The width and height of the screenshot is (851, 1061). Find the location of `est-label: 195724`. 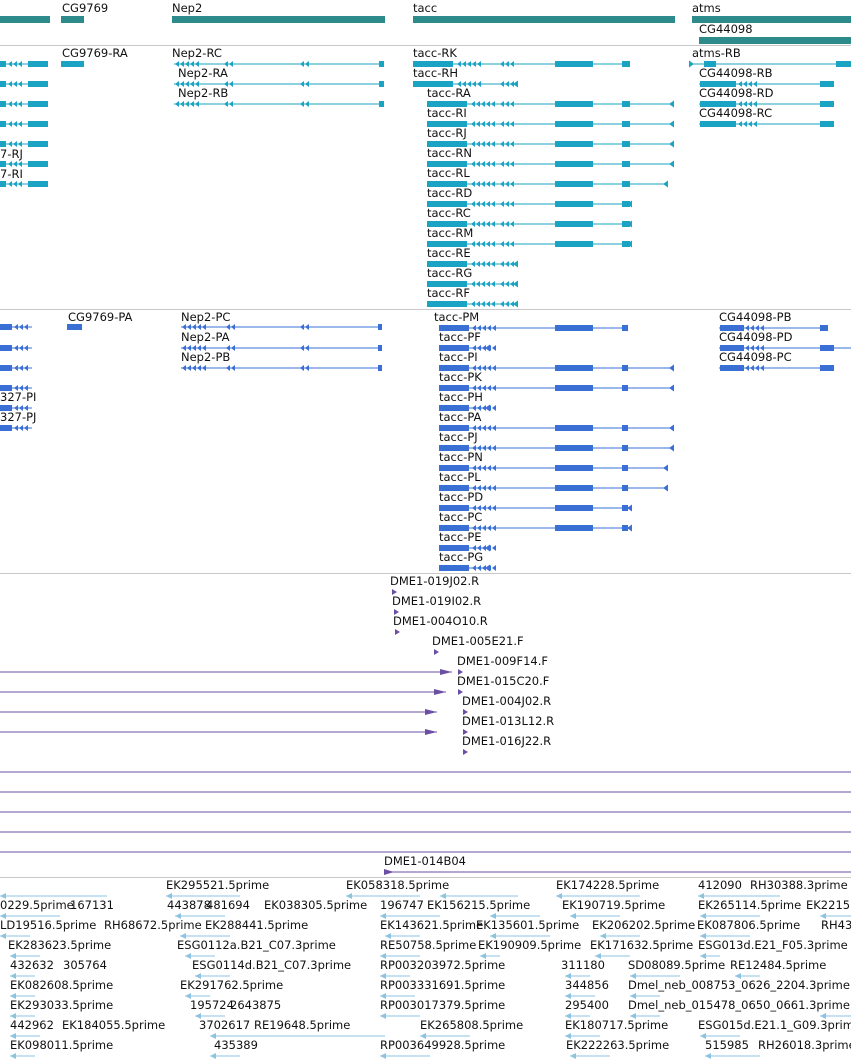

est-label: 195724 is located at coordinates (212, 1005).